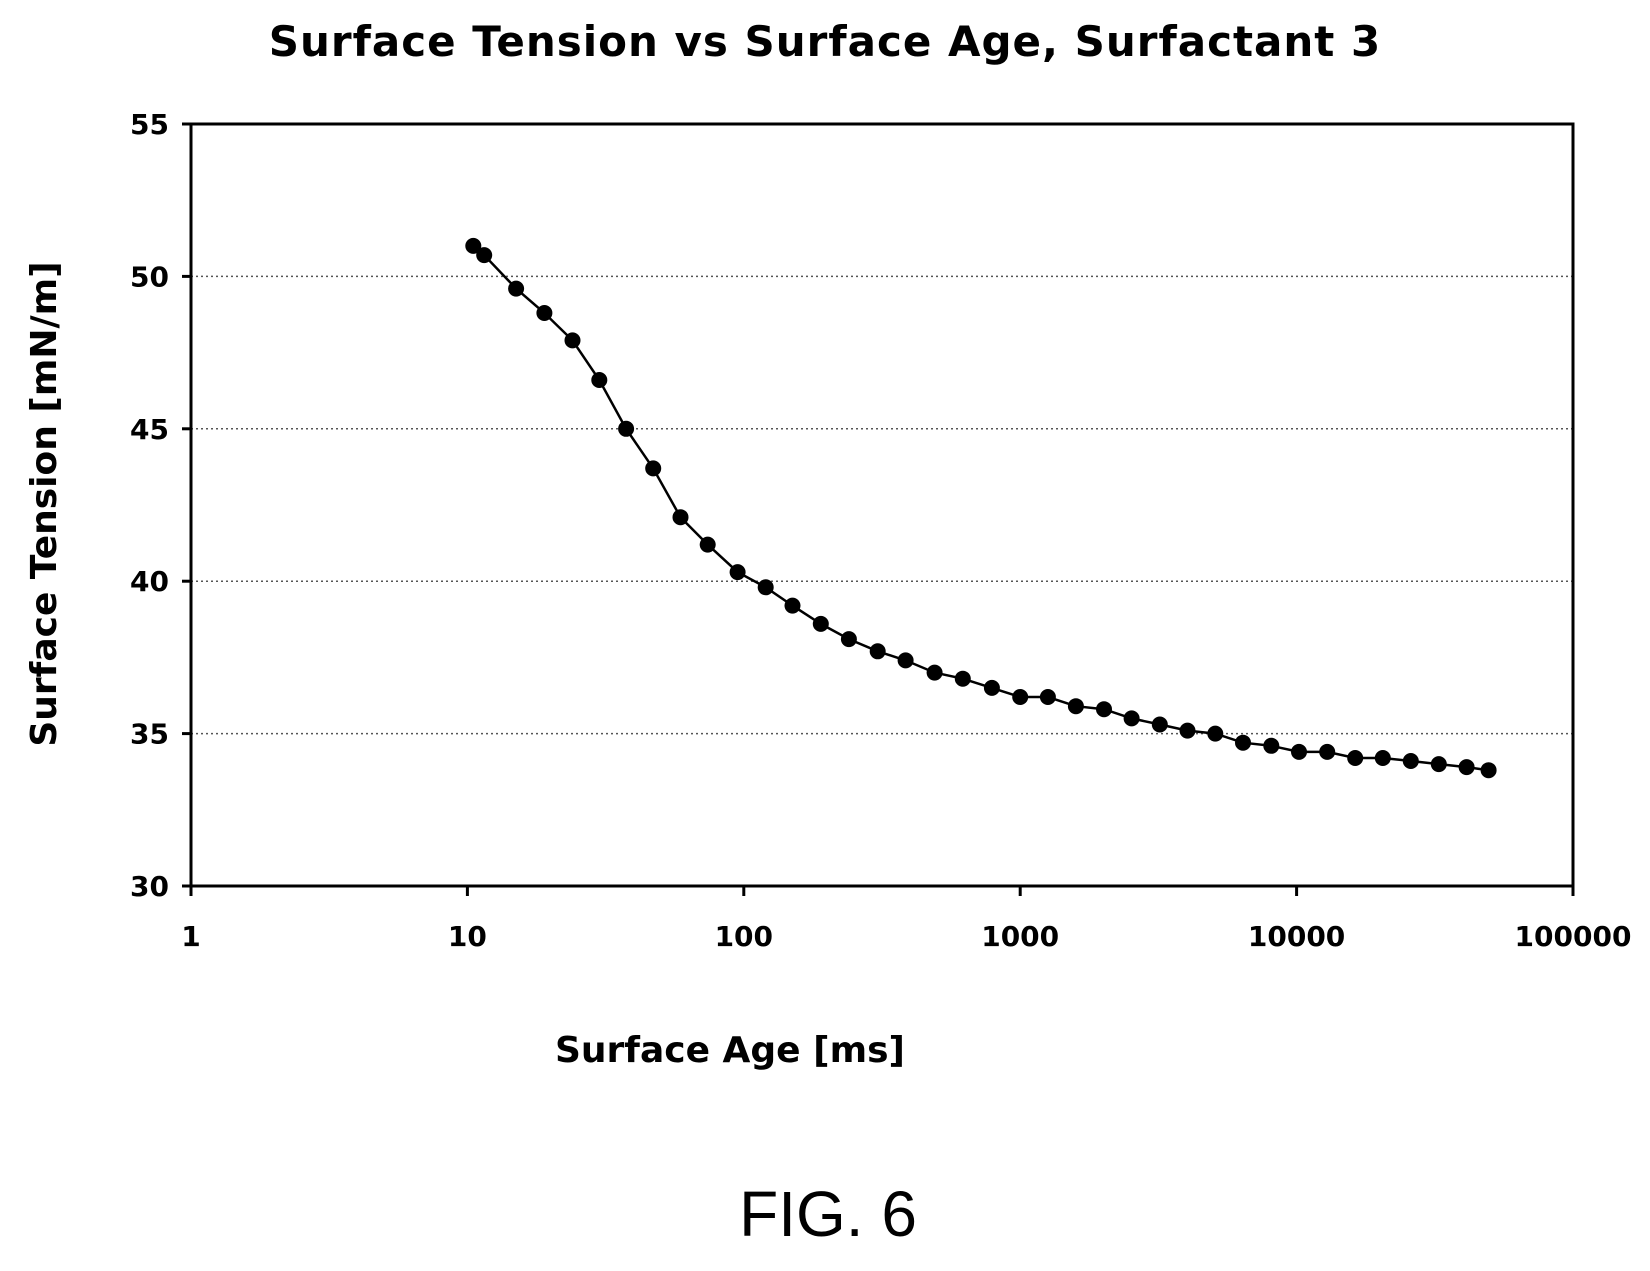  I want to click on x-axis: 1 10 100 1000 10000 100000, so click(906, 919).